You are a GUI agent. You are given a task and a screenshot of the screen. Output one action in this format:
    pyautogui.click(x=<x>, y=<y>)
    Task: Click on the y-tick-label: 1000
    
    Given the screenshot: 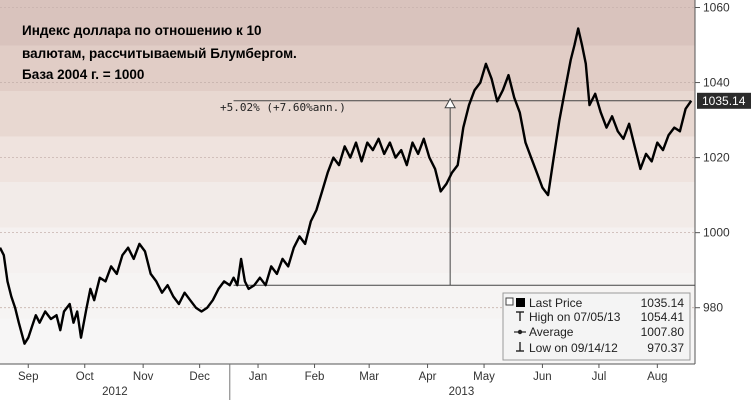 What is the action you would take?
    pyautogui.click(x=716, y=233)
    